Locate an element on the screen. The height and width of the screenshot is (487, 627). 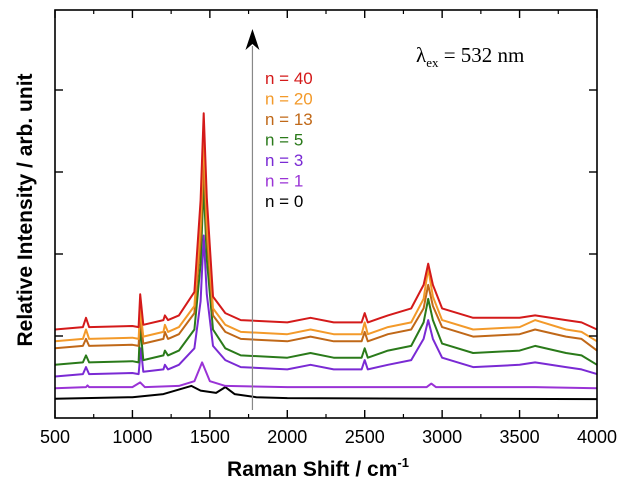
legend-entry: n = 40 is located at coordinates (289, 78).